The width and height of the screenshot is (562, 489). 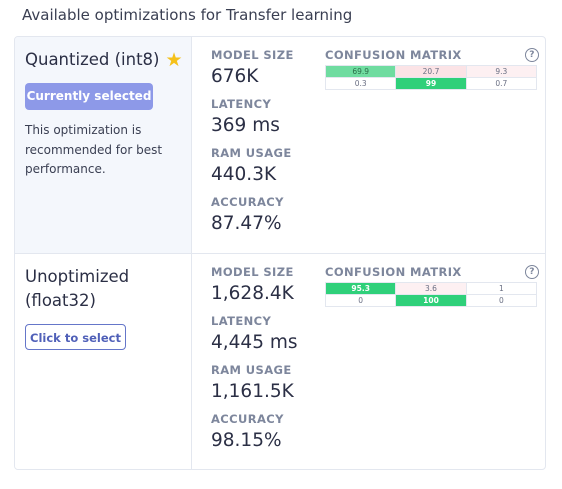 I want to click on option-name: Quantized (int8) ★, so click(x=104, y=60).